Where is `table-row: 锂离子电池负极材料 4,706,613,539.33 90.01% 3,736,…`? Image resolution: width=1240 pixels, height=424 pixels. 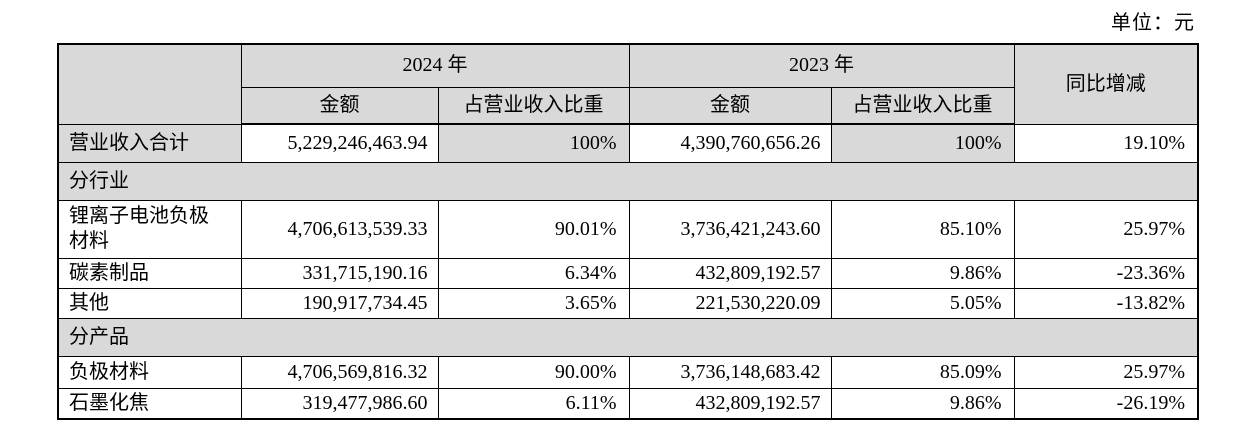 table-row: 锂离子电池负极材料 4,706,613,539.33 90.01% 3,736,… is located at coordinates (628, 229).